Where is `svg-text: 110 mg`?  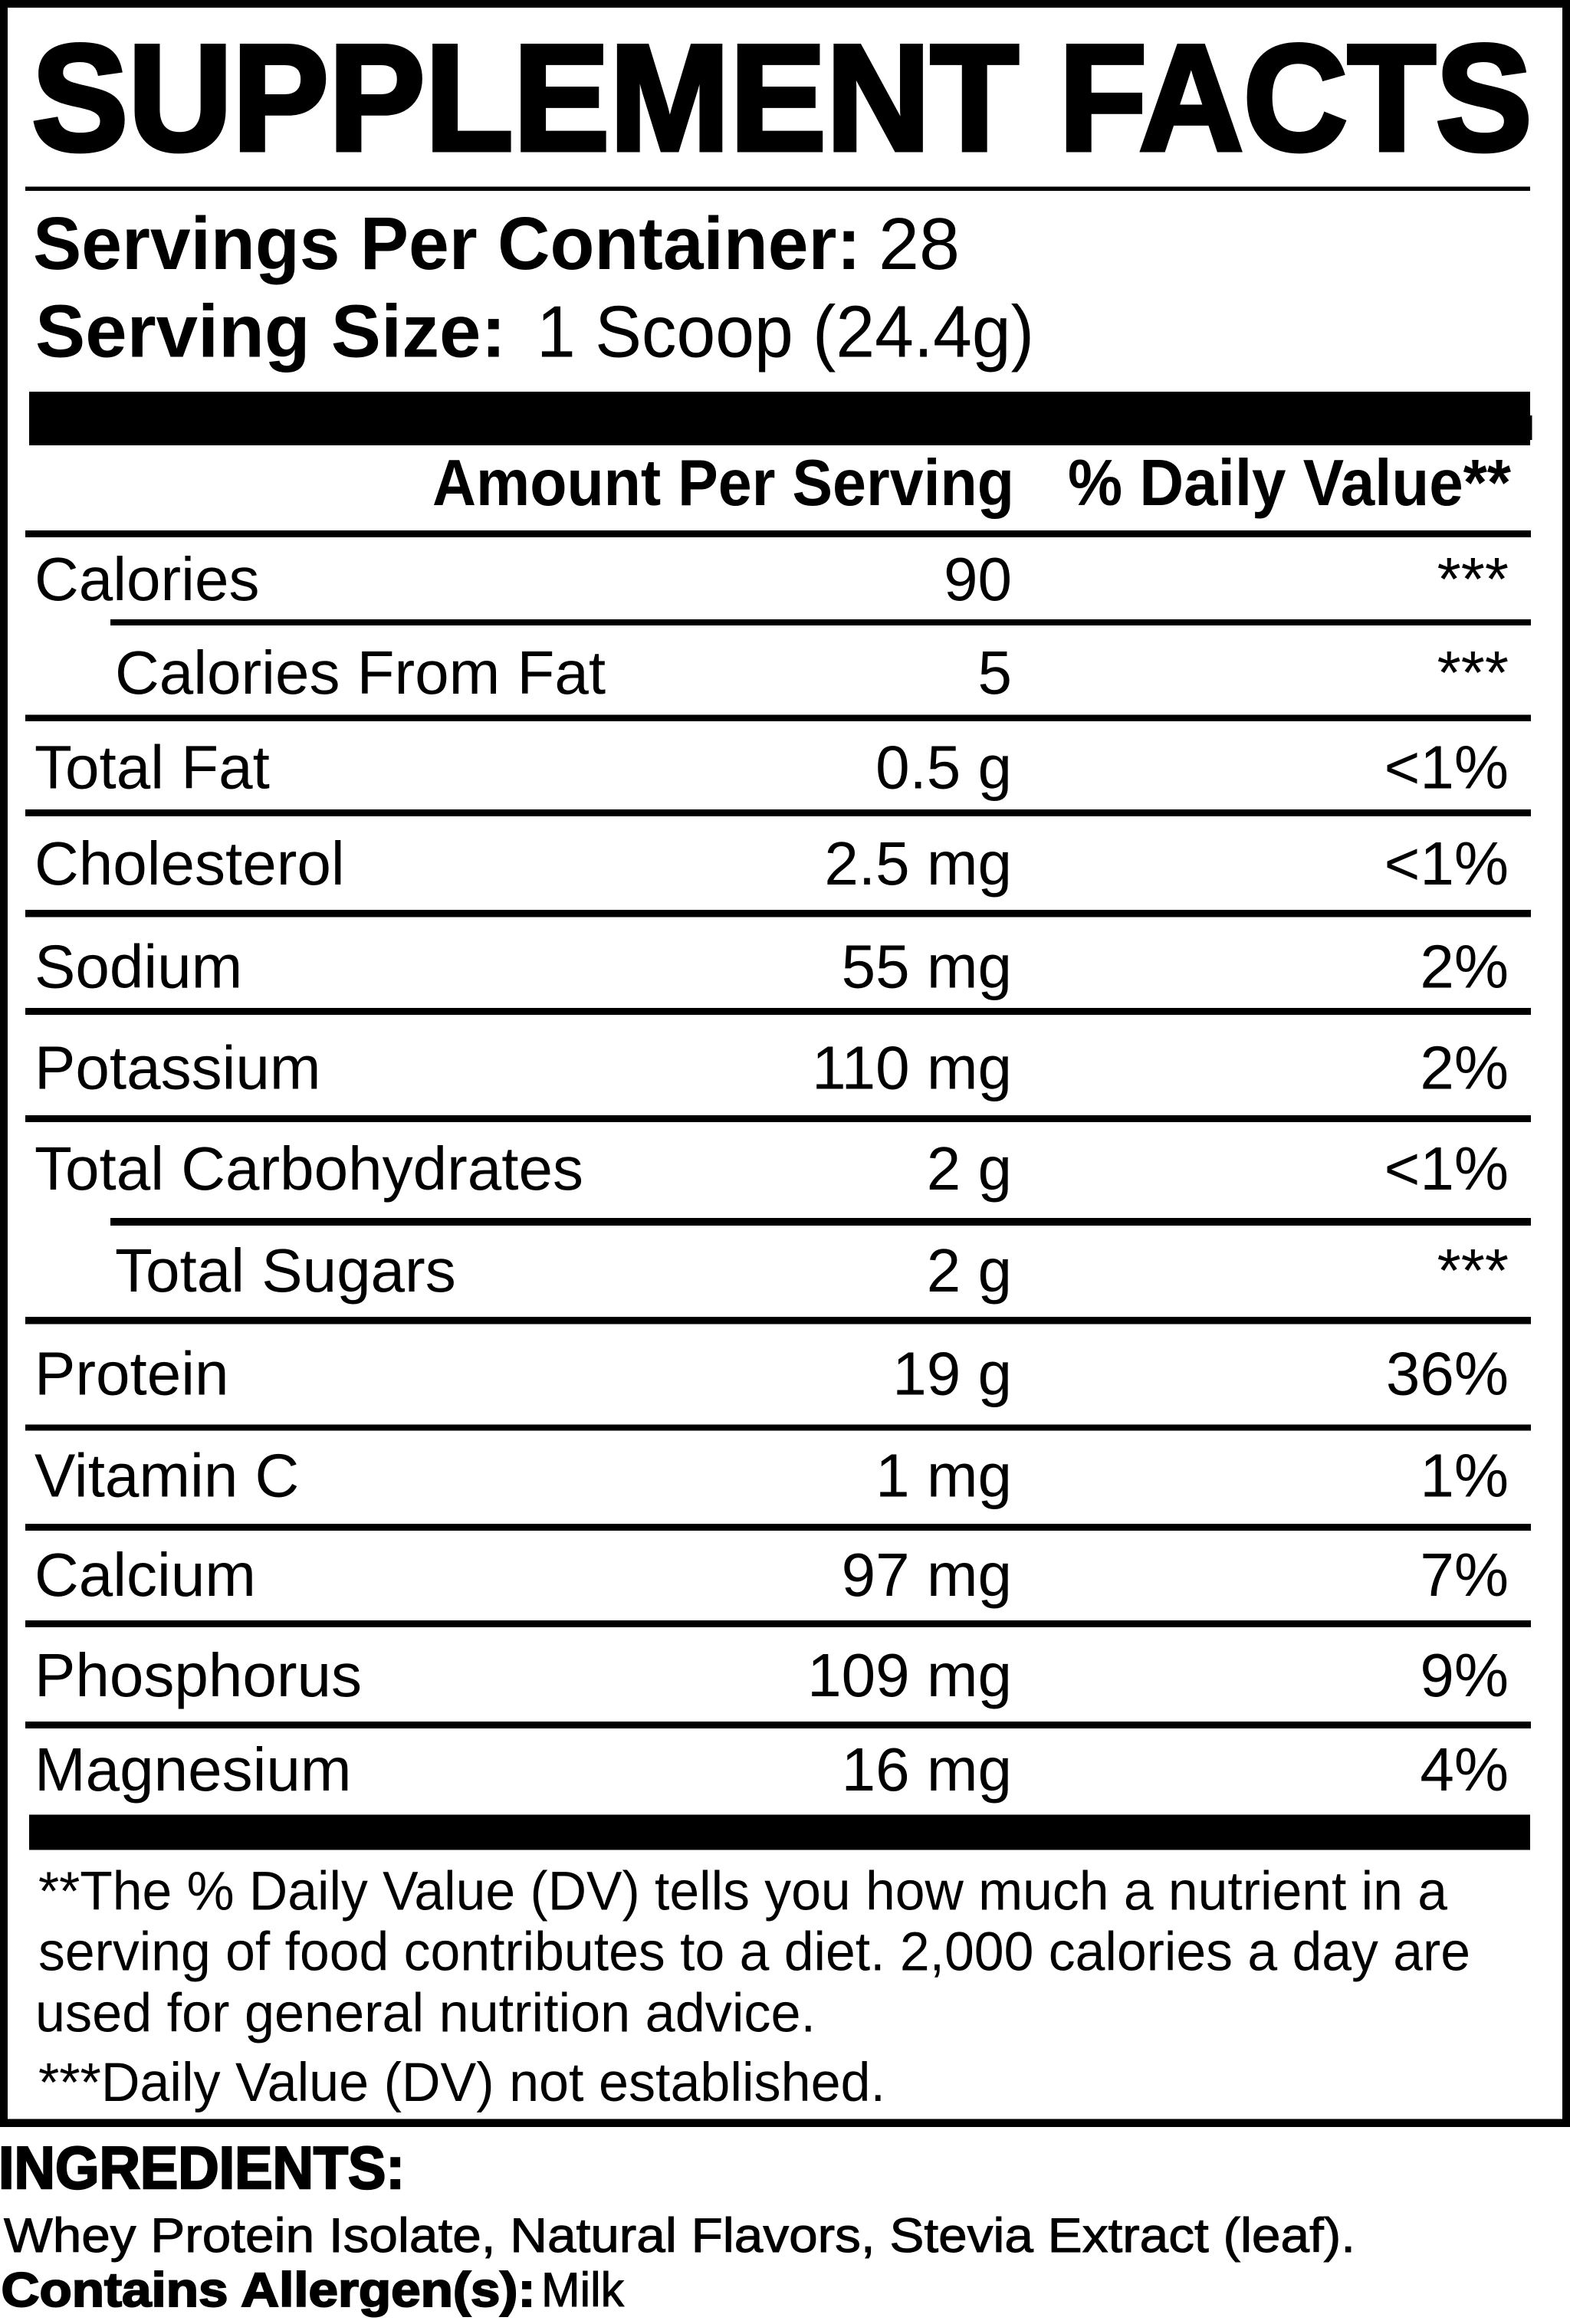
svg-text: 110 mg is located at coordinates (912, 1068).